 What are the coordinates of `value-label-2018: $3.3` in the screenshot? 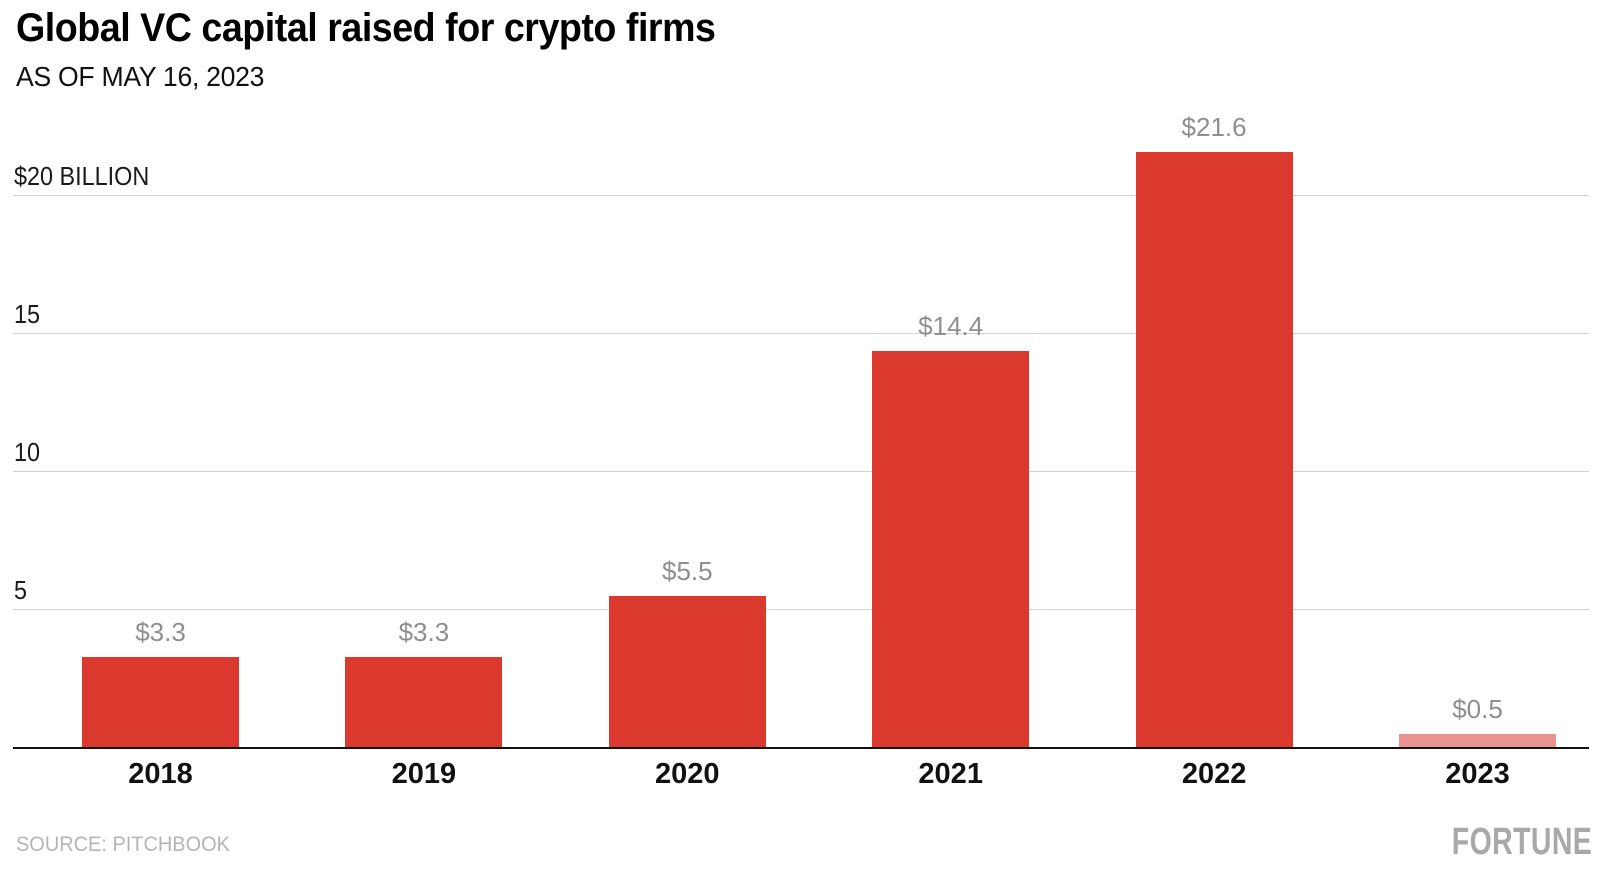 It's located at (160, 631).